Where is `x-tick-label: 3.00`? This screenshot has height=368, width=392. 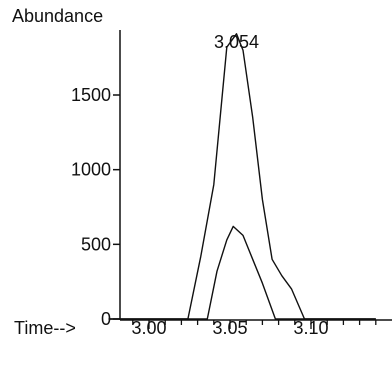
x-tick-label: 3.00 is located at coordinates (148, 328).